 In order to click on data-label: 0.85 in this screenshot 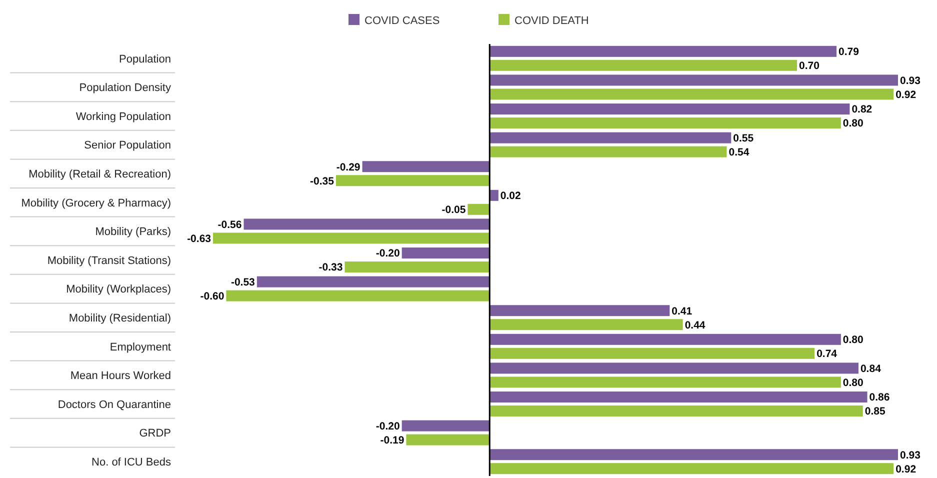, I will do `click(875, 412)`.